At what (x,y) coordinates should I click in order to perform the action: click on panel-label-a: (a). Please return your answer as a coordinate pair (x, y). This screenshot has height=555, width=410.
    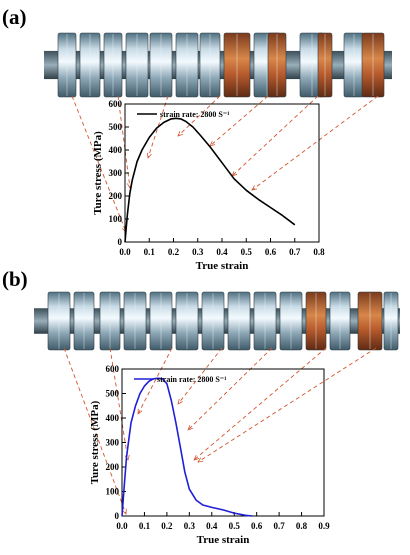
    Looking at the image, I should click on (14, 17).